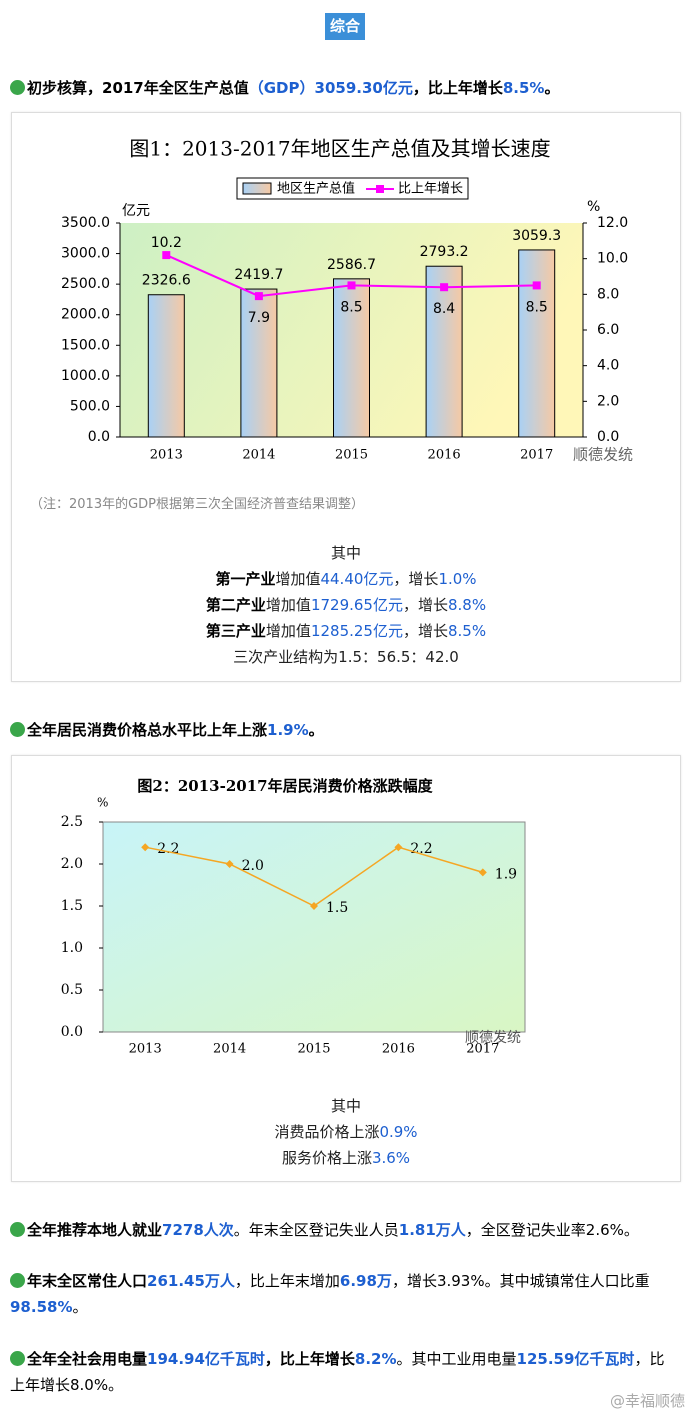  What do you see at coordinates (612, 259) in the screenshot?
I see `y2-tick-label: 10.0` at bounding box center [612, 259].